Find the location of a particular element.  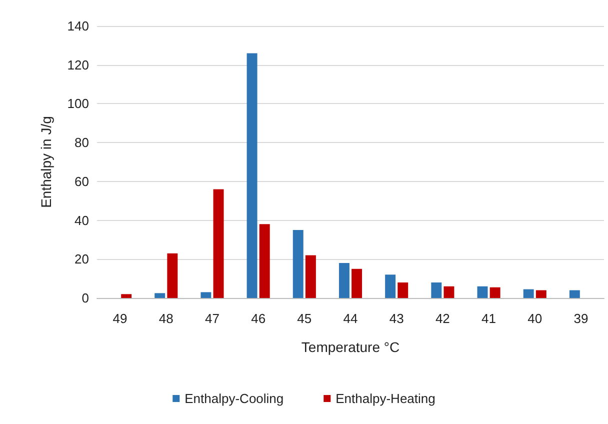

x-tick-label: 42 is located at coordinates (442, 318).